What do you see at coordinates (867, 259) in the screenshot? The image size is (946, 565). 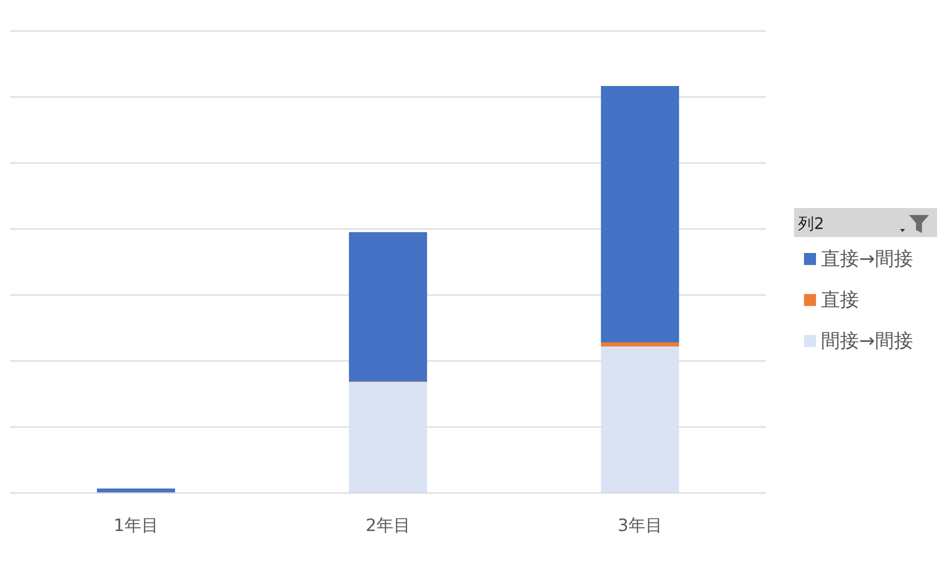 I see `legend-label: 直接→間接` at bounding box center [867, 259].